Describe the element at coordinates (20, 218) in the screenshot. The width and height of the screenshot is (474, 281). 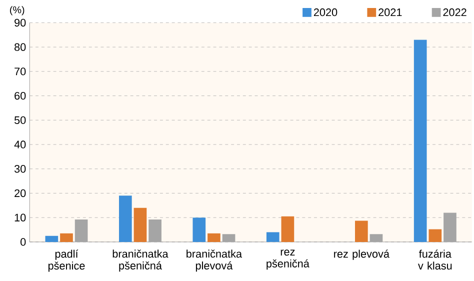
I see `y-tick-label: 10` at that location.